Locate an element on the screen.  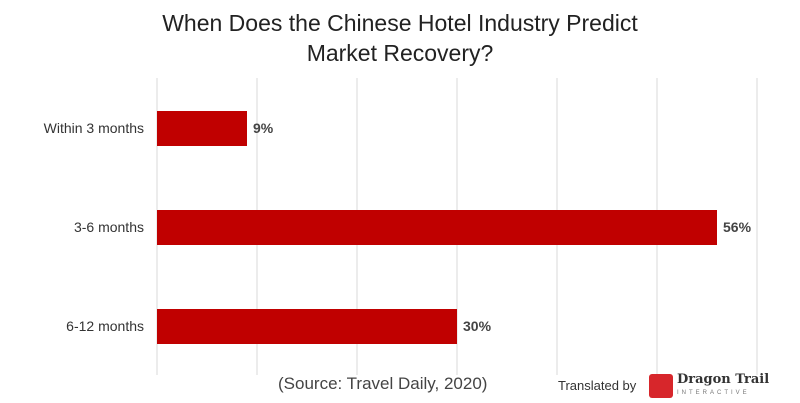
category-label: 6-12 months is located at coordinates (105, 325).